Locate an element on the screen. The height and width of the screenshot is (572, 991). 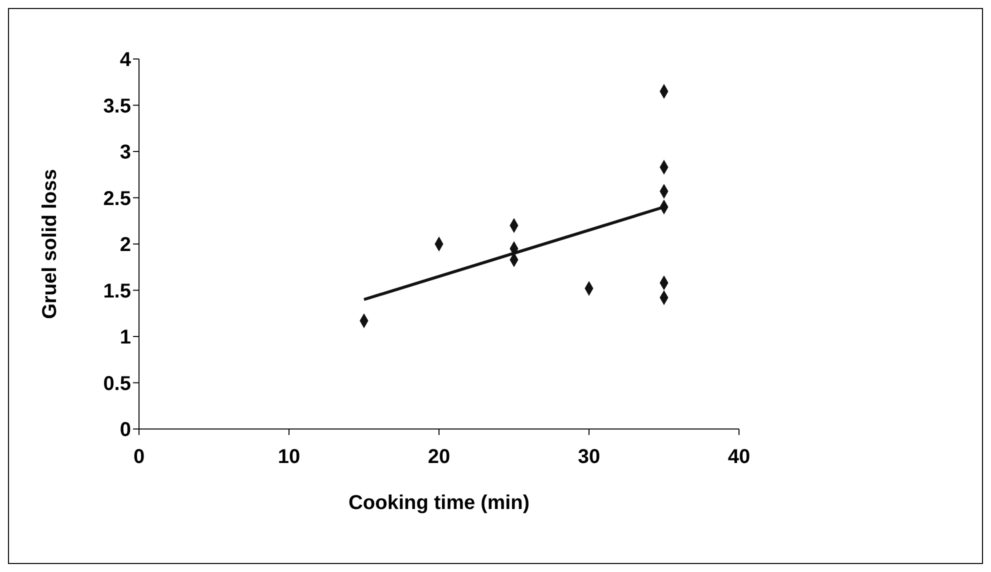
x-tick-label: 40 is located at coordinates (739, 457).